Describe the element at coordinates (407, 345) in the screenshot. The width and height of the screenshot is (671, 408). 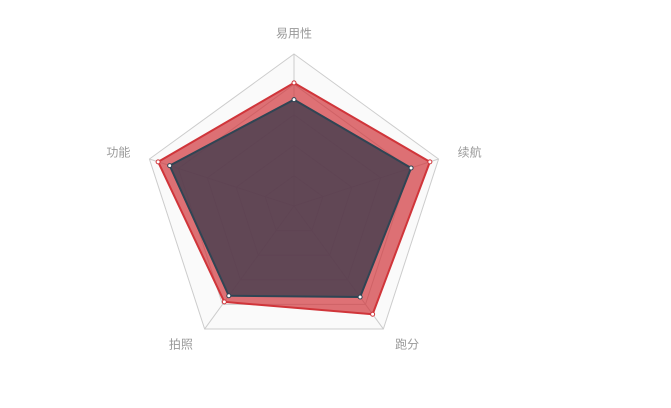
I see `radar-axis-label: 跑分` at that location.